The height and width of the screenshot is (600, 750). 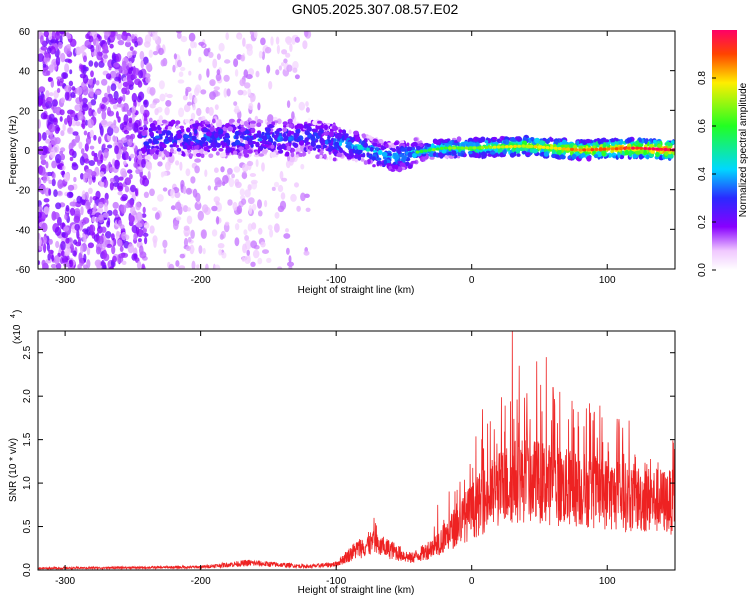 I want to click on snr-y-tick-label: 1.0, so click(x=27, y=483).